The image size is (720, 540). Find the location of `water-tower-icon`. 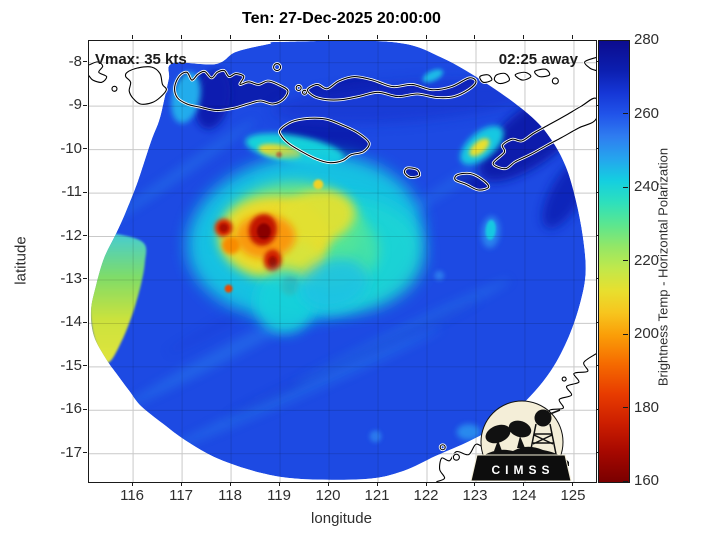

water-tower-icon is located at coordinates (545, 432).